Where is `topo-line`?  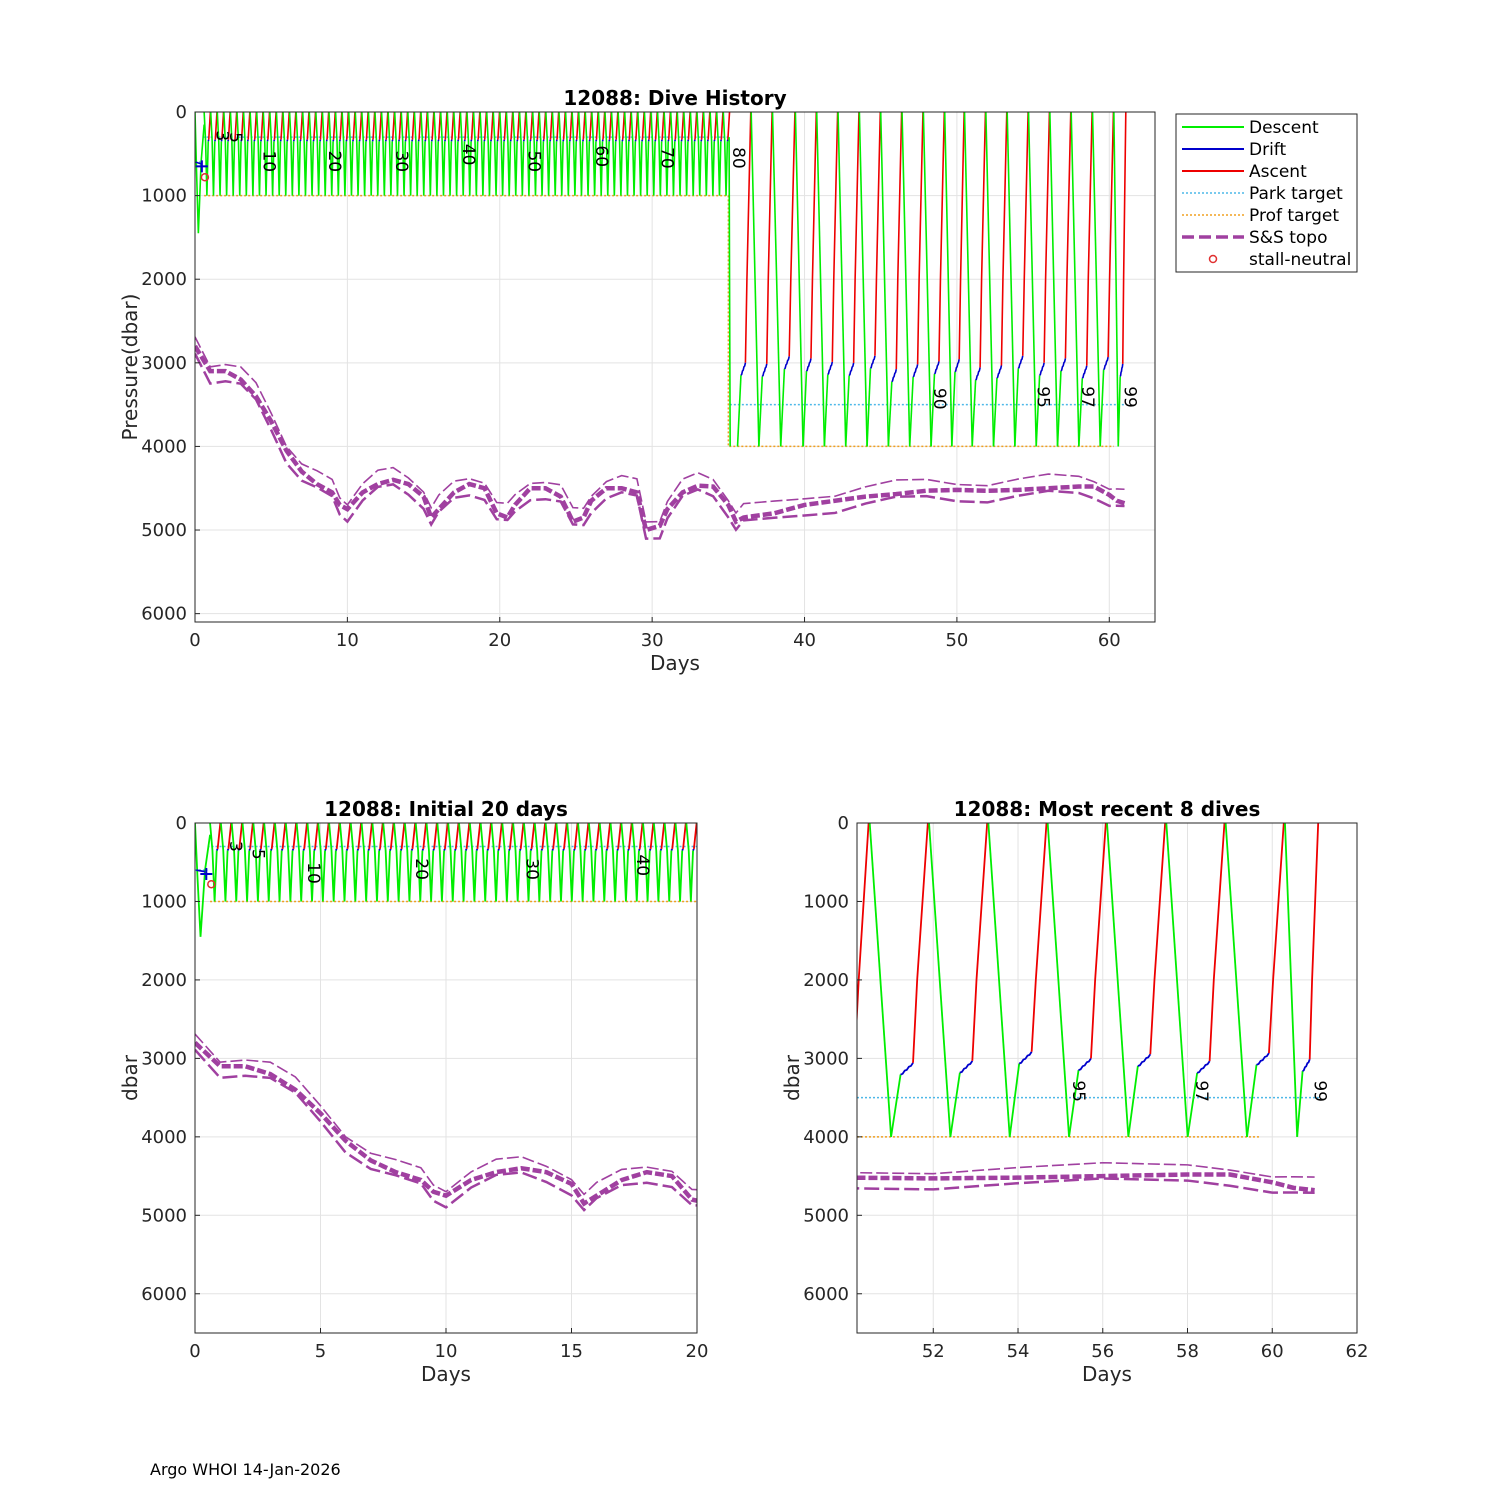
topo-line is located at coordinates (660, 438).